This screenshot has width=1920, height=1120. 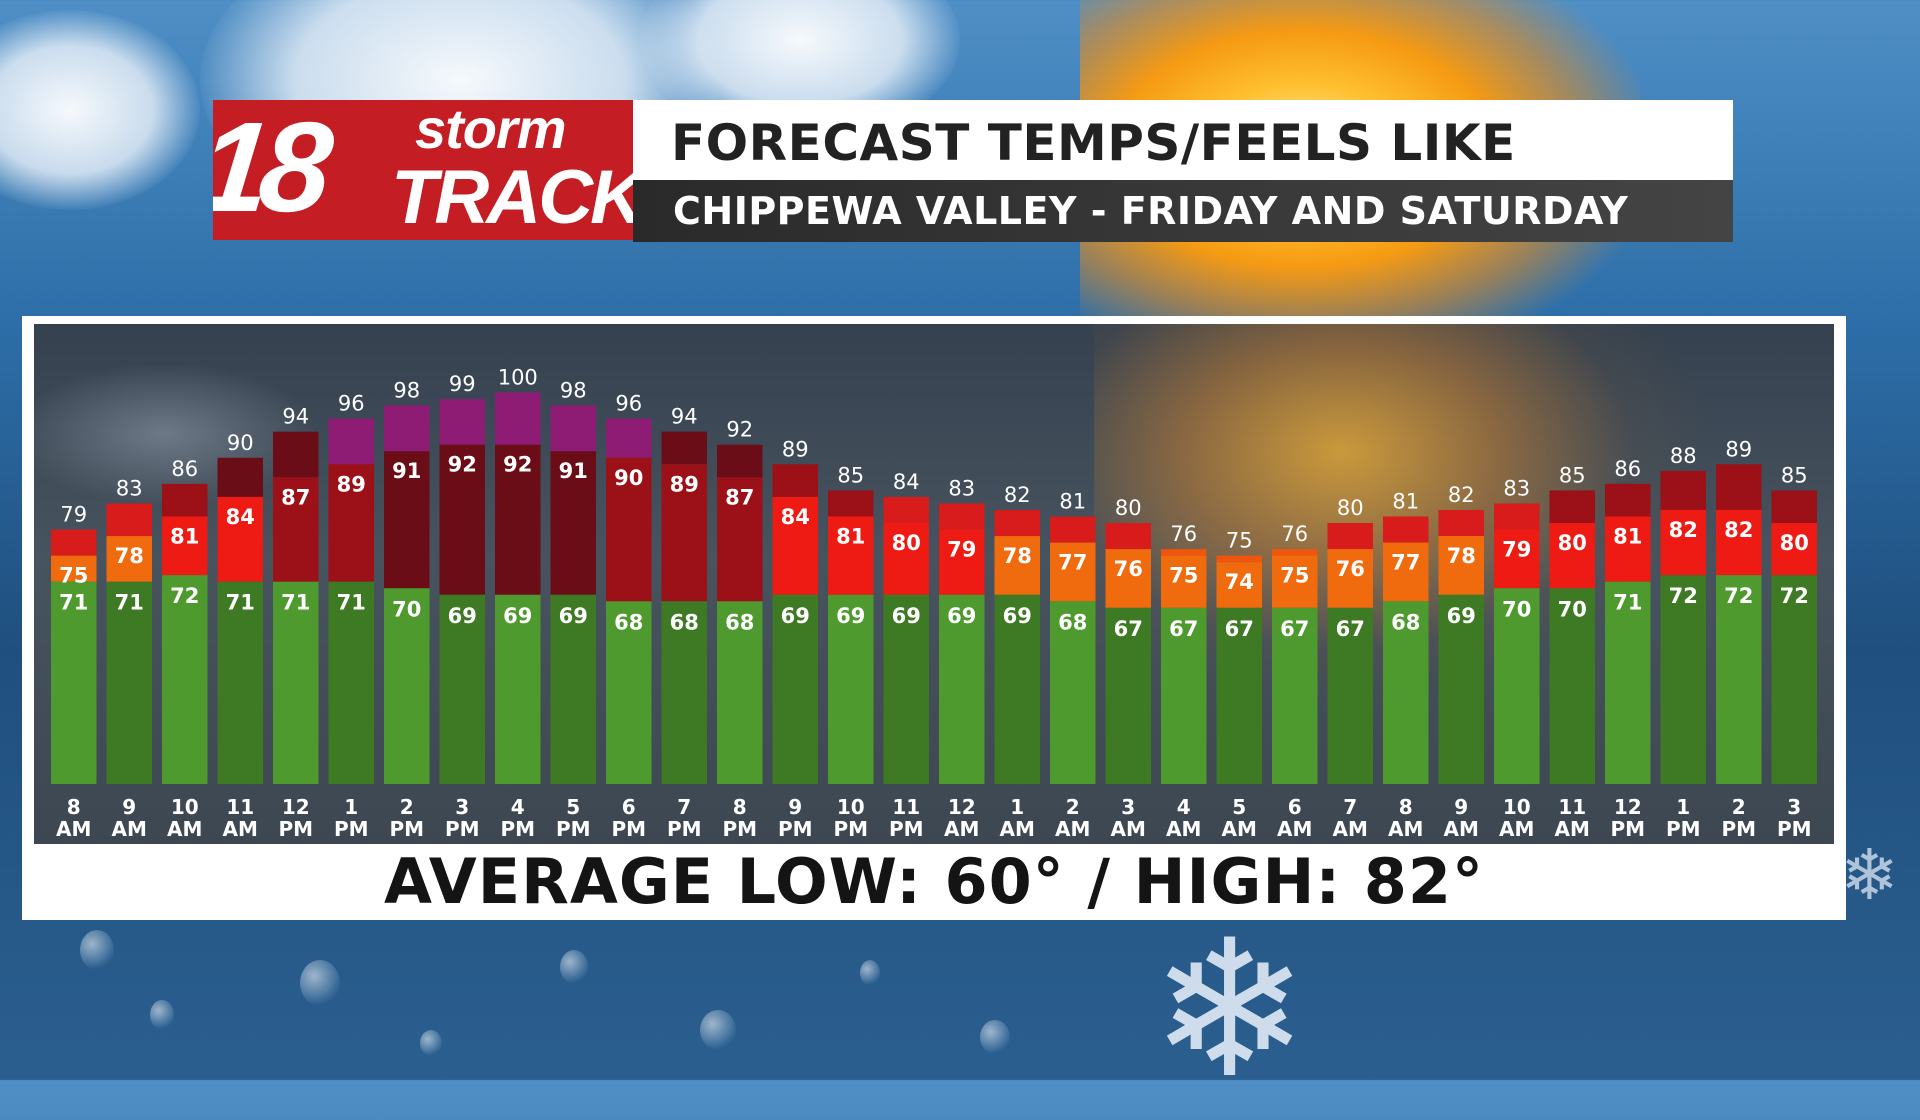 What do you see at coordinates (1406, 807) in the screenshot?
I see `x-tick-hour: 8` at bounding box center [1406, 807].